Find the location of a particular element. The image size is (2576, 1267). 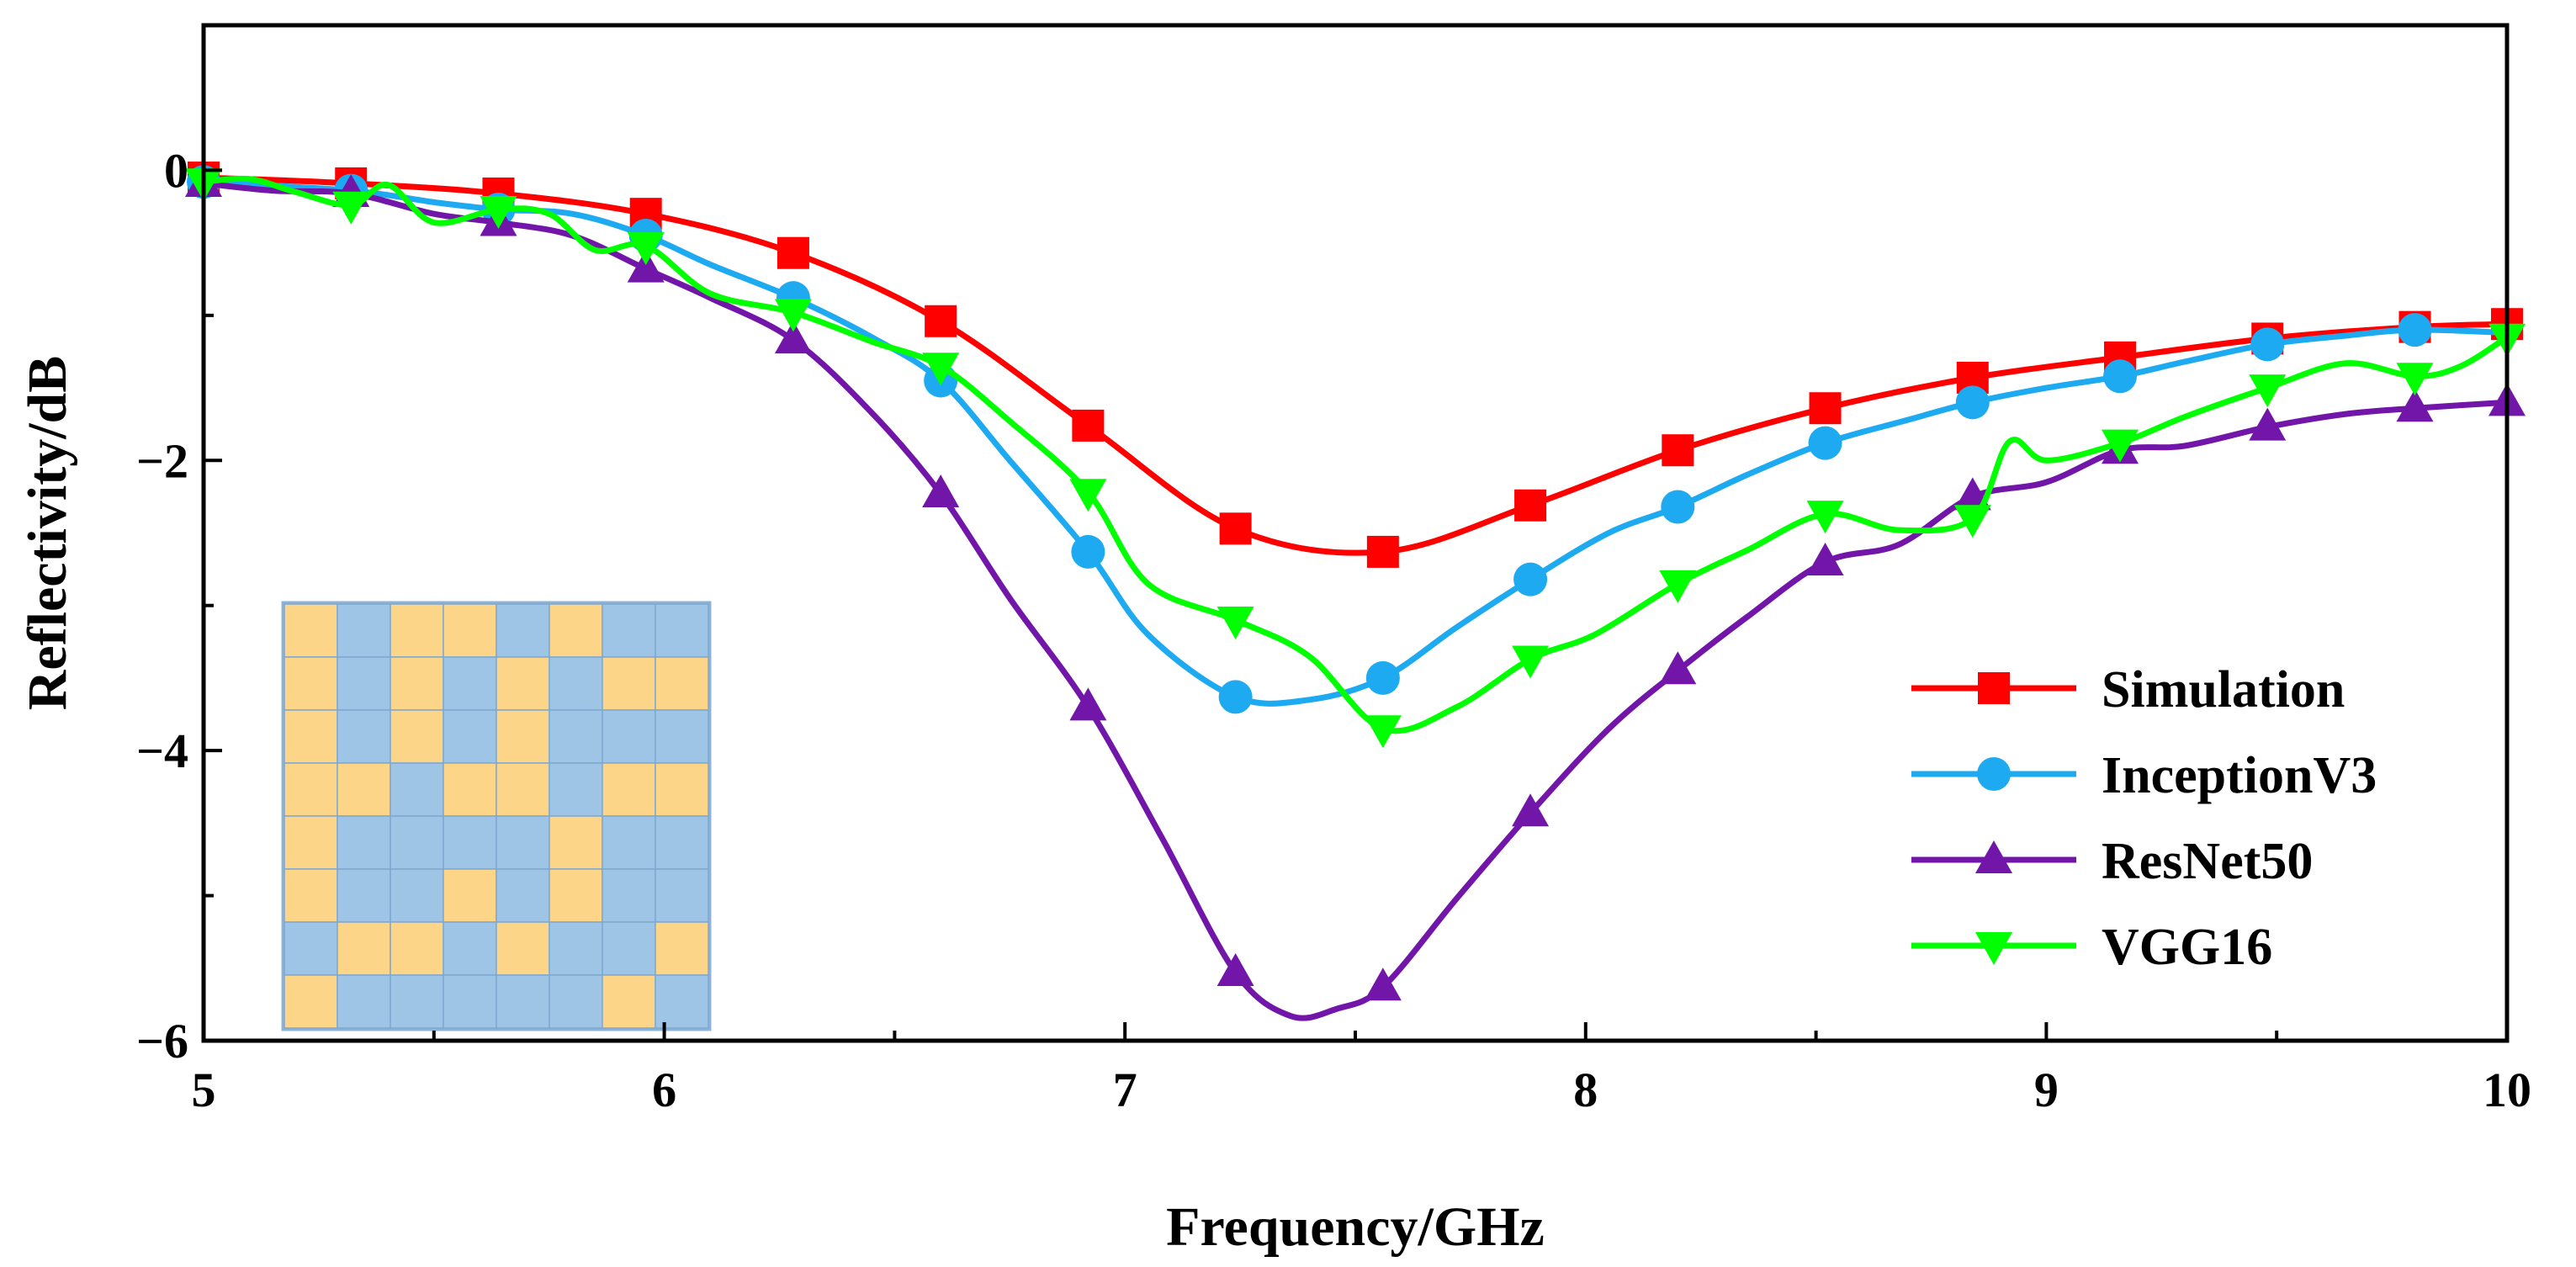

legend-item-resnet50: ResNet50 is located at coordinates (2112, 861).